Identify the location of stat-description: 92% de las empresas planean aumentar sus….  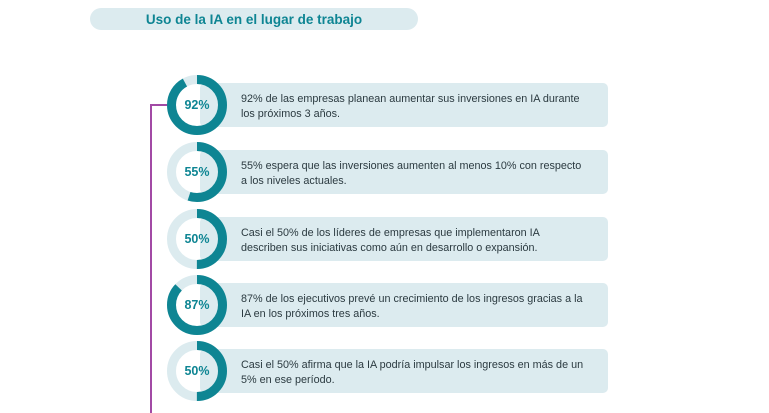
(410, 106).